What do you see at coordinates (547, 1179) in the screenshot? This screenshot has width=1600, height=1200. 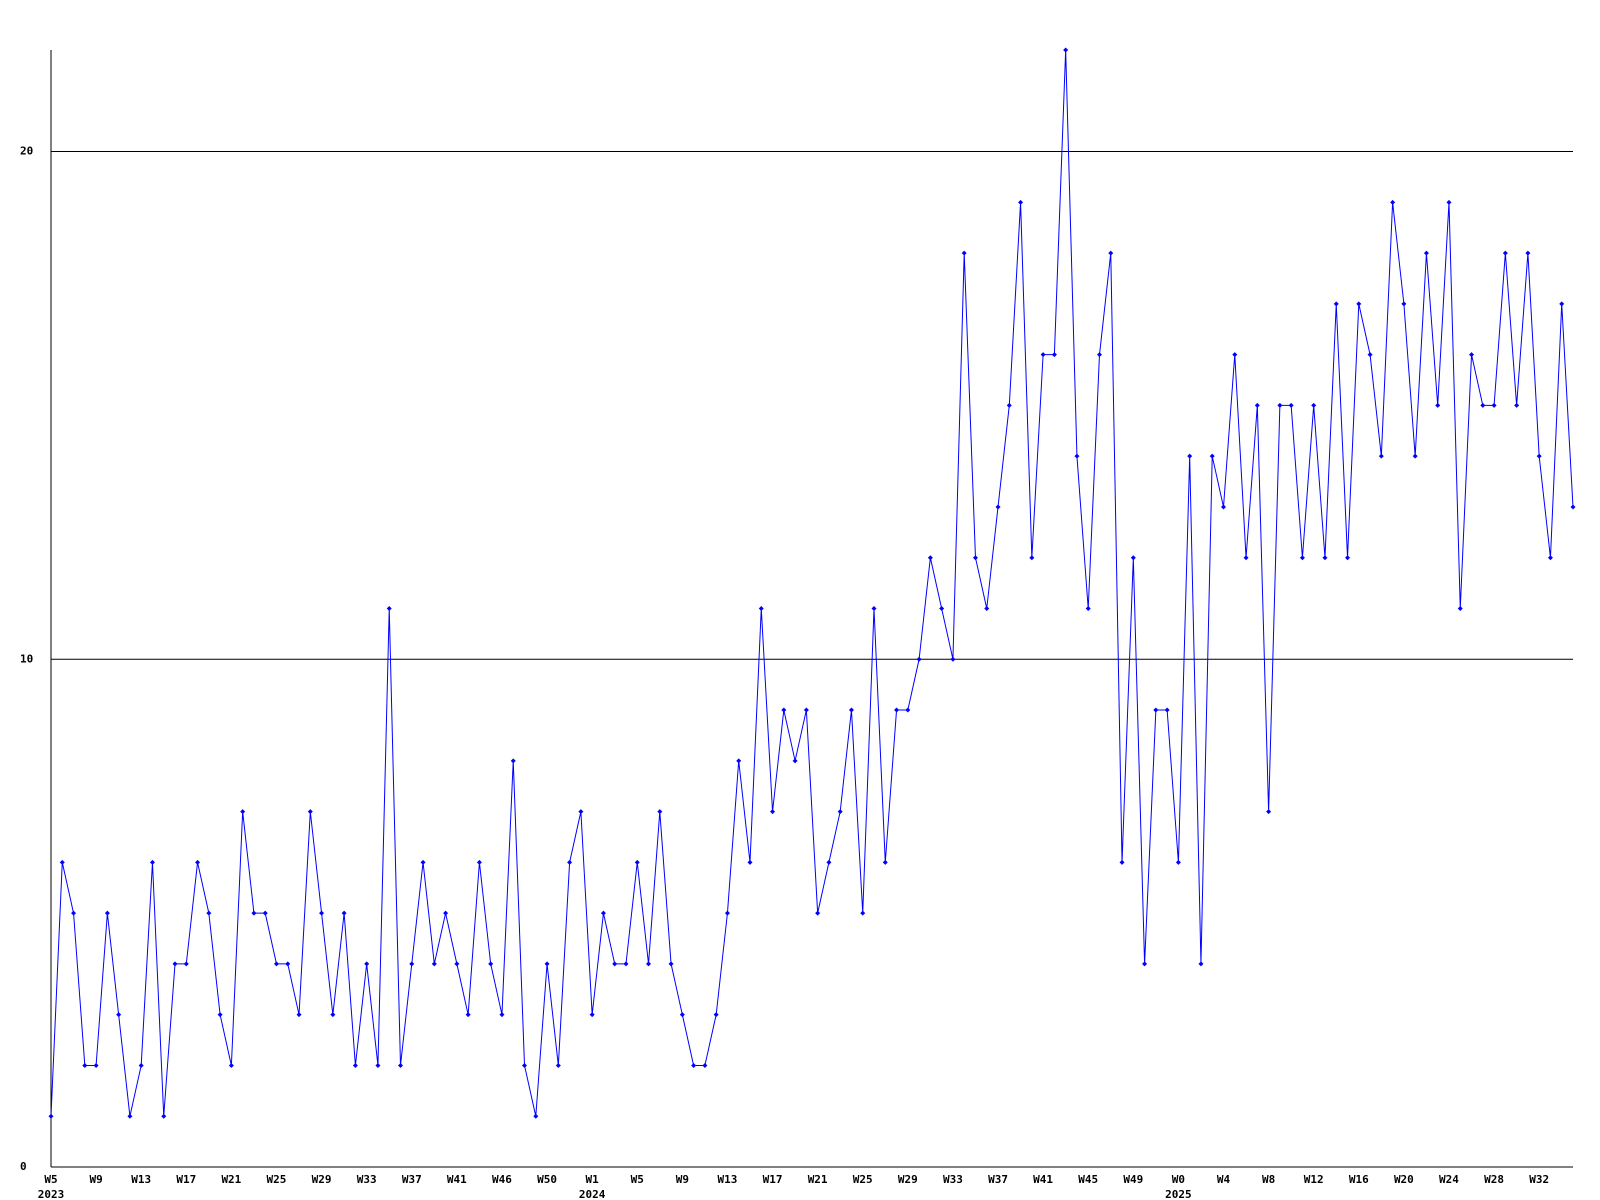 I see `x-tick-label: W50` at bounding box center [547, 1179].